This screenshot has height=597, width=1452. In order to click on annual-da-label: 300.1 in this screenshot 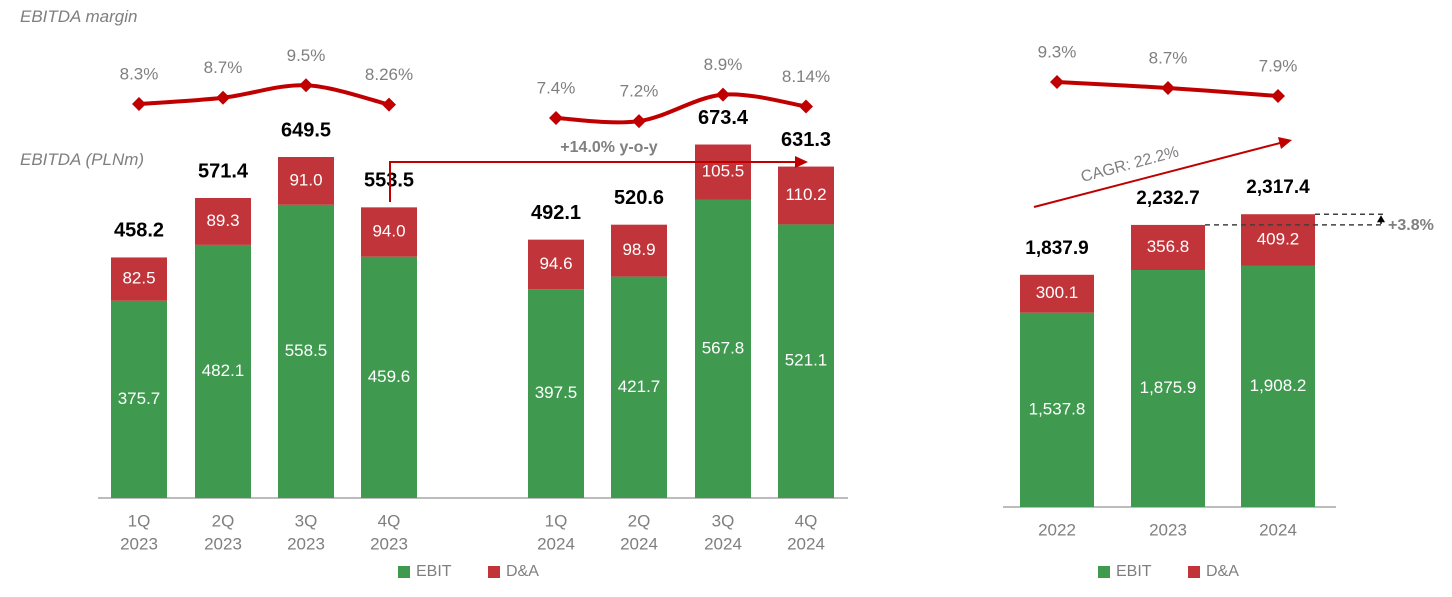, I will do `click(1057, 292)`.